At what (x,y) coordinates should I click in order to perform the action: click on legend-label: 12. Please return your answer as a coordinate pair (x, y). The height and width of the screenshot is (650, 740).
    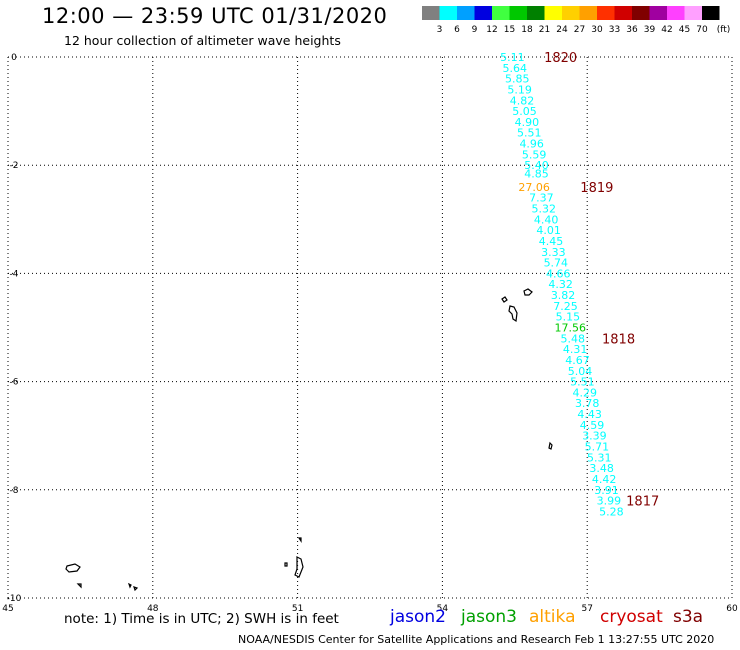
    Looking at the image, I should click on (491, 30).